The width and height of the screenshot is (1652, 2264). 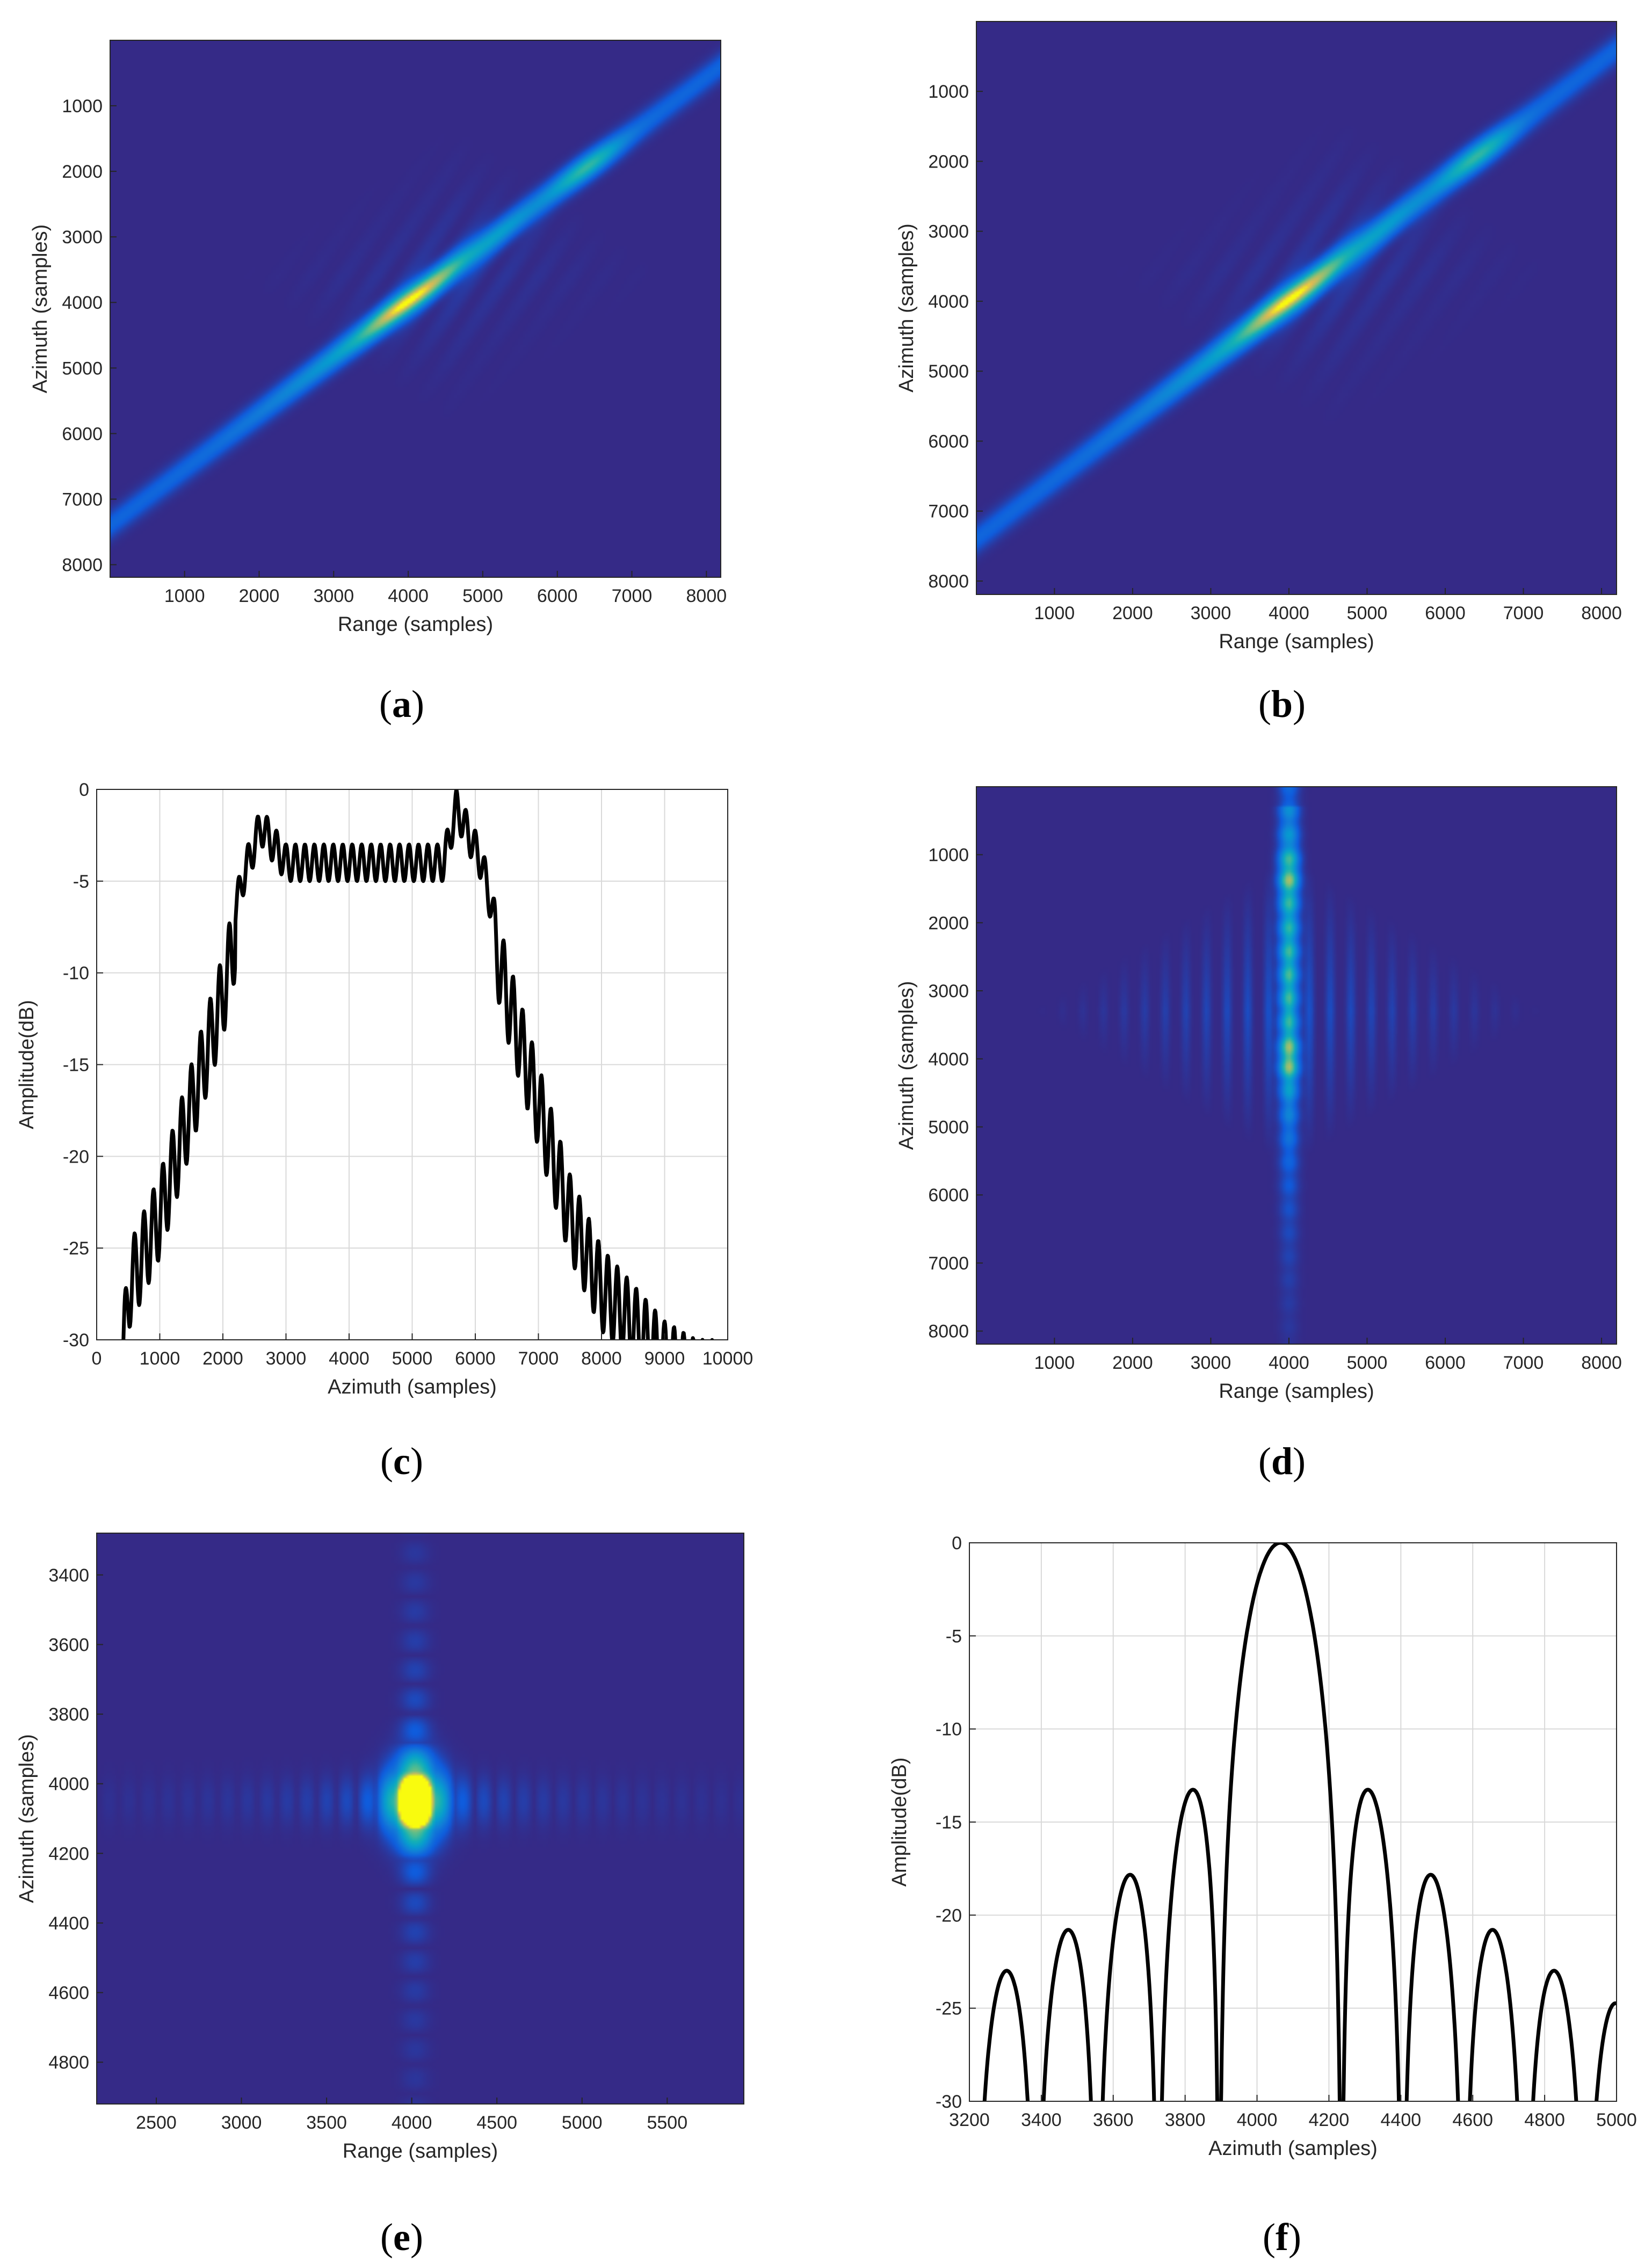 I want to click on y-tick-label-b-5: 6000, so click(x=948, y=441).